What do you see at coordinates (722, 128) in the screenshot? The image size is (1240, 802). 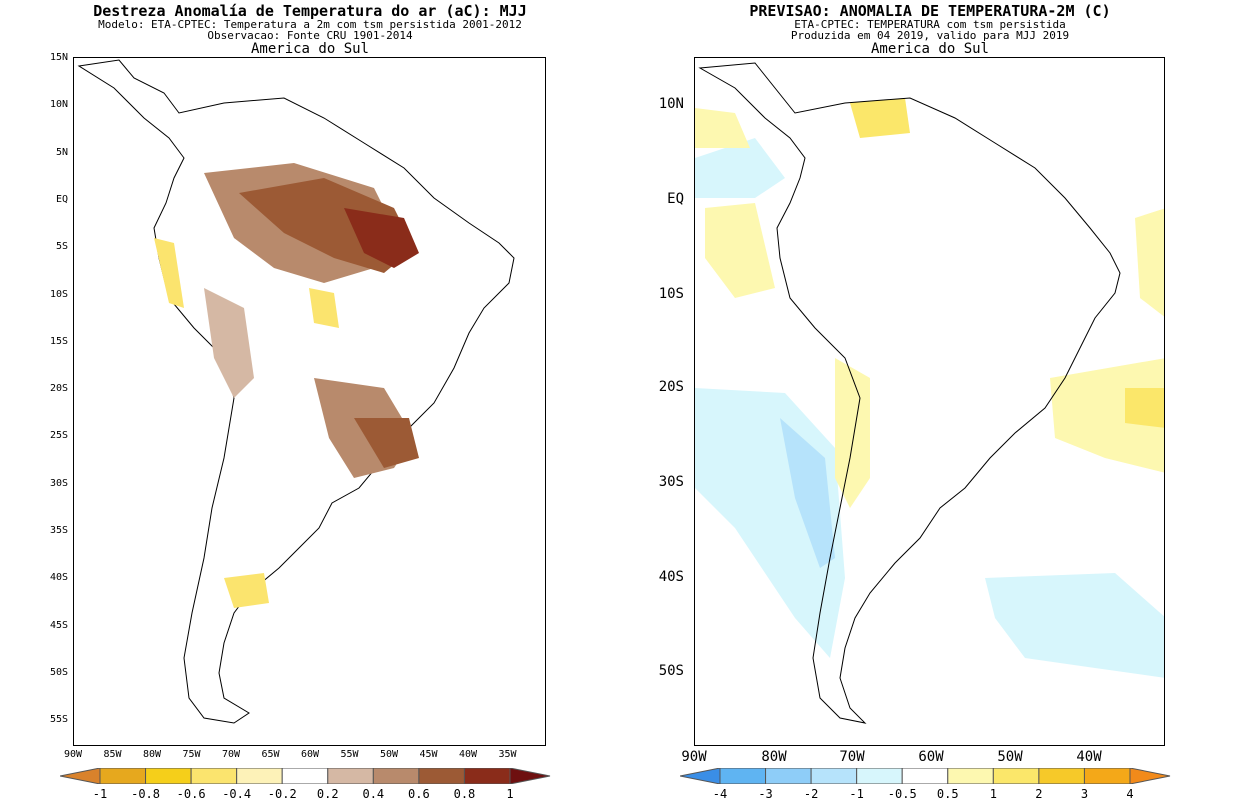 I see `right-anomaly-north-warm` at bounding box center [722, 128].